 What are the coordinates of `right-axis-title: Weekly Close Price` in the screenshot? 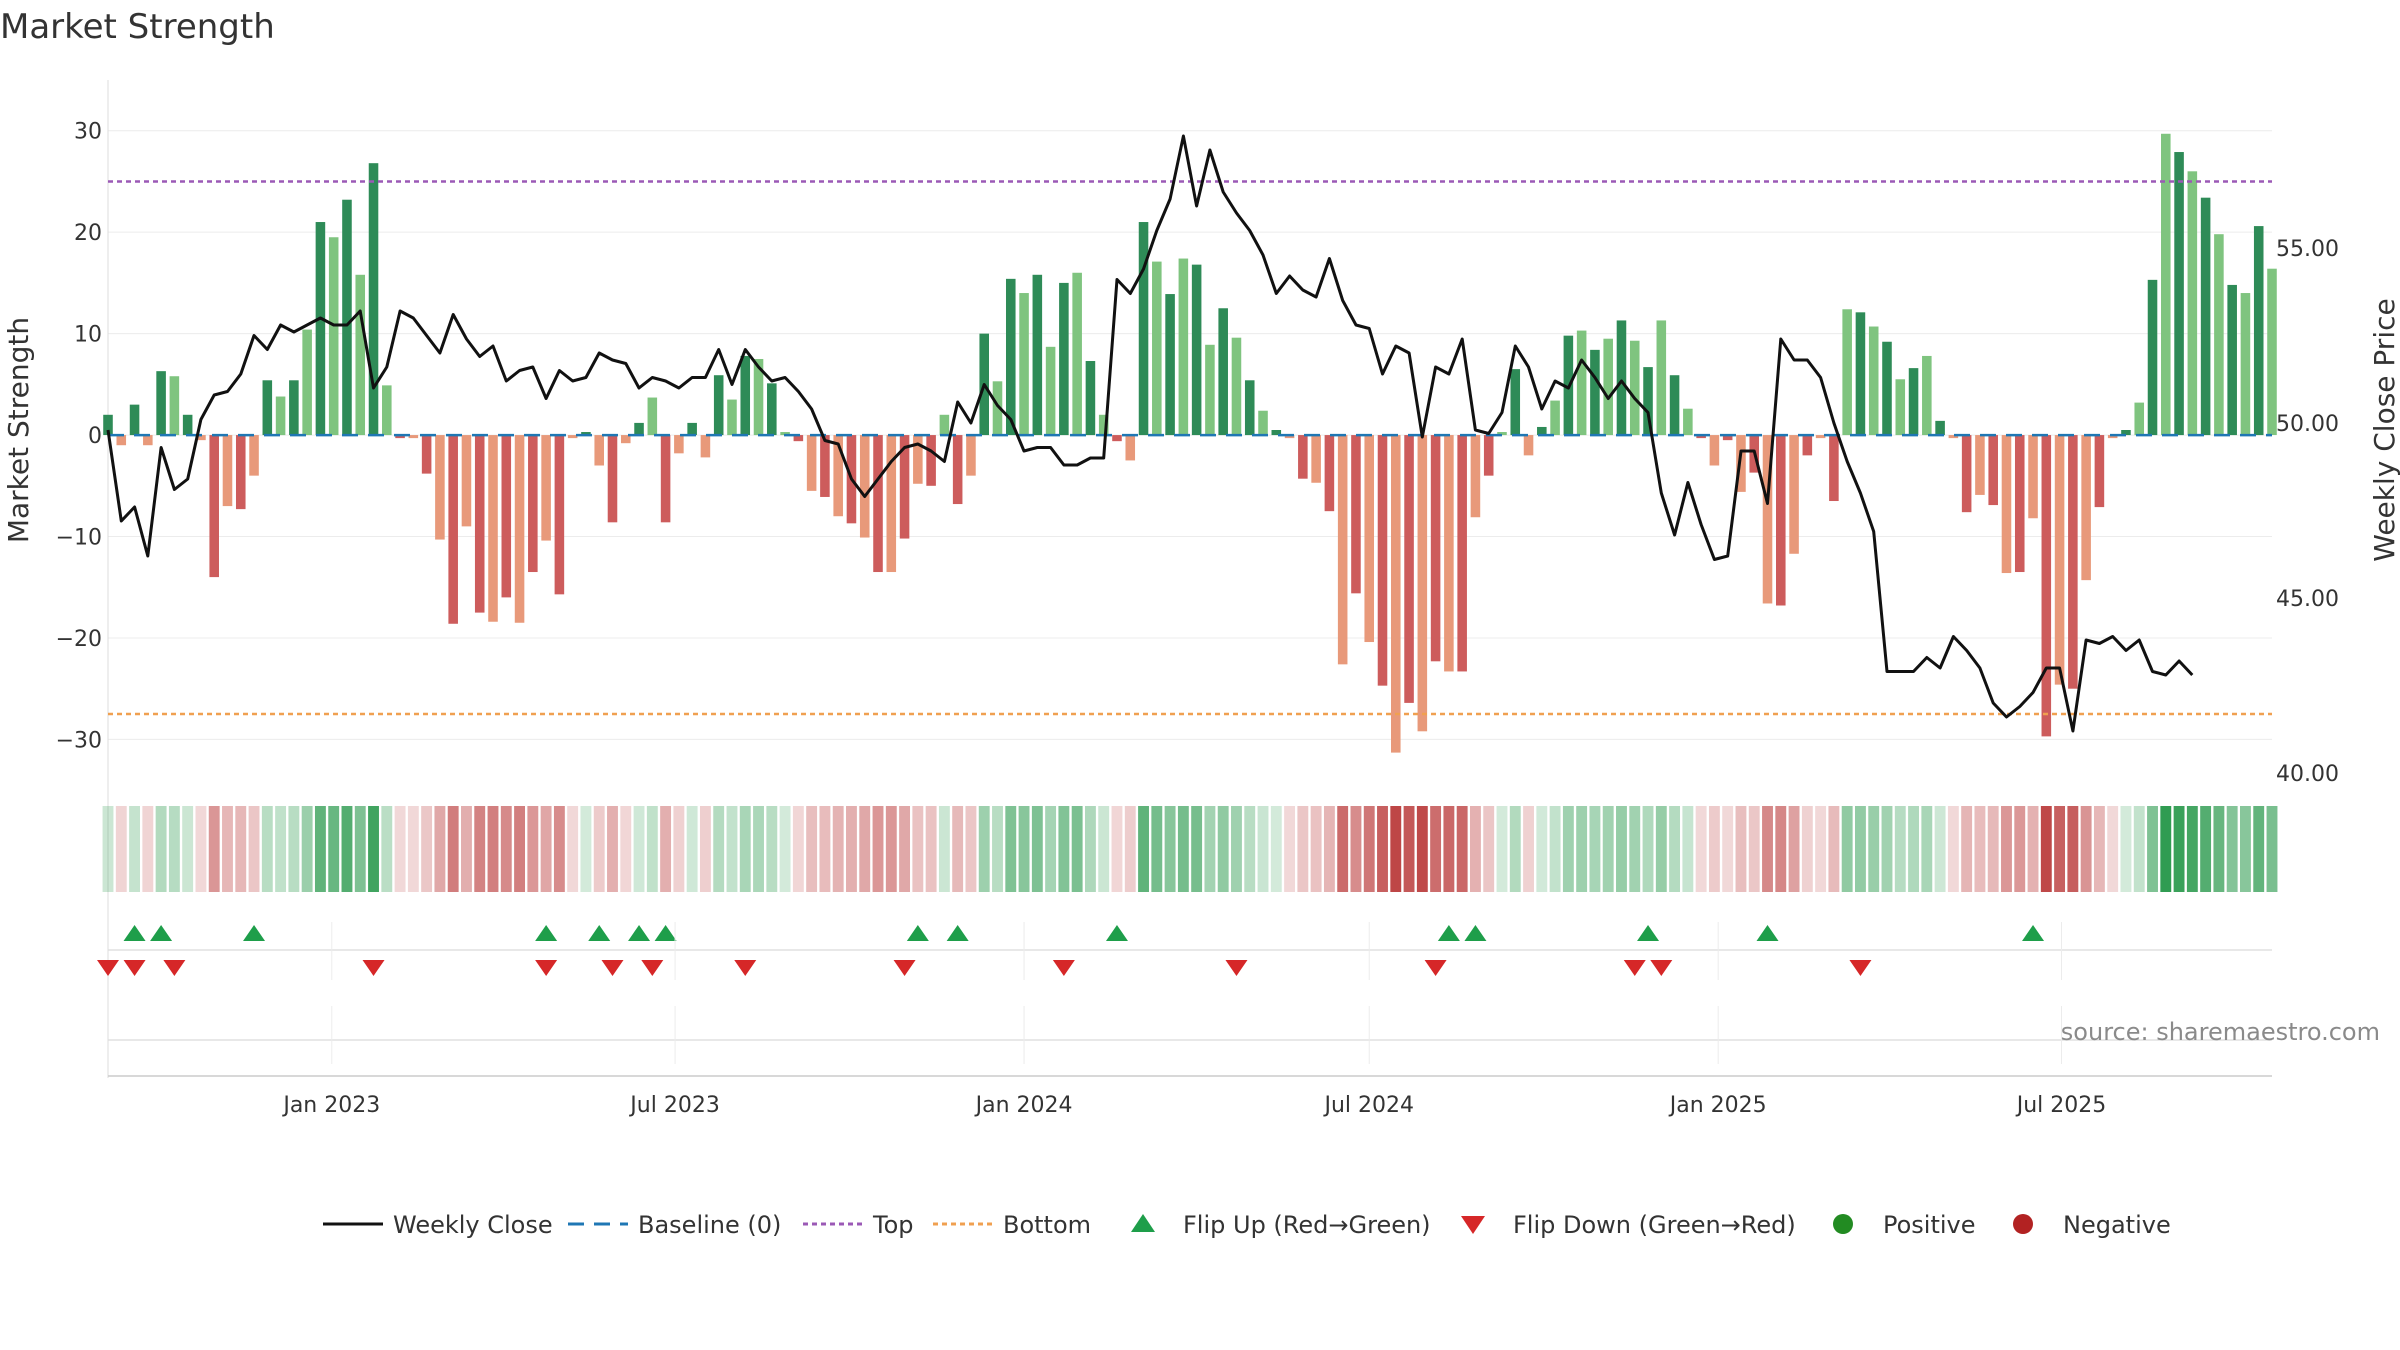 It's located at (2384, 429).